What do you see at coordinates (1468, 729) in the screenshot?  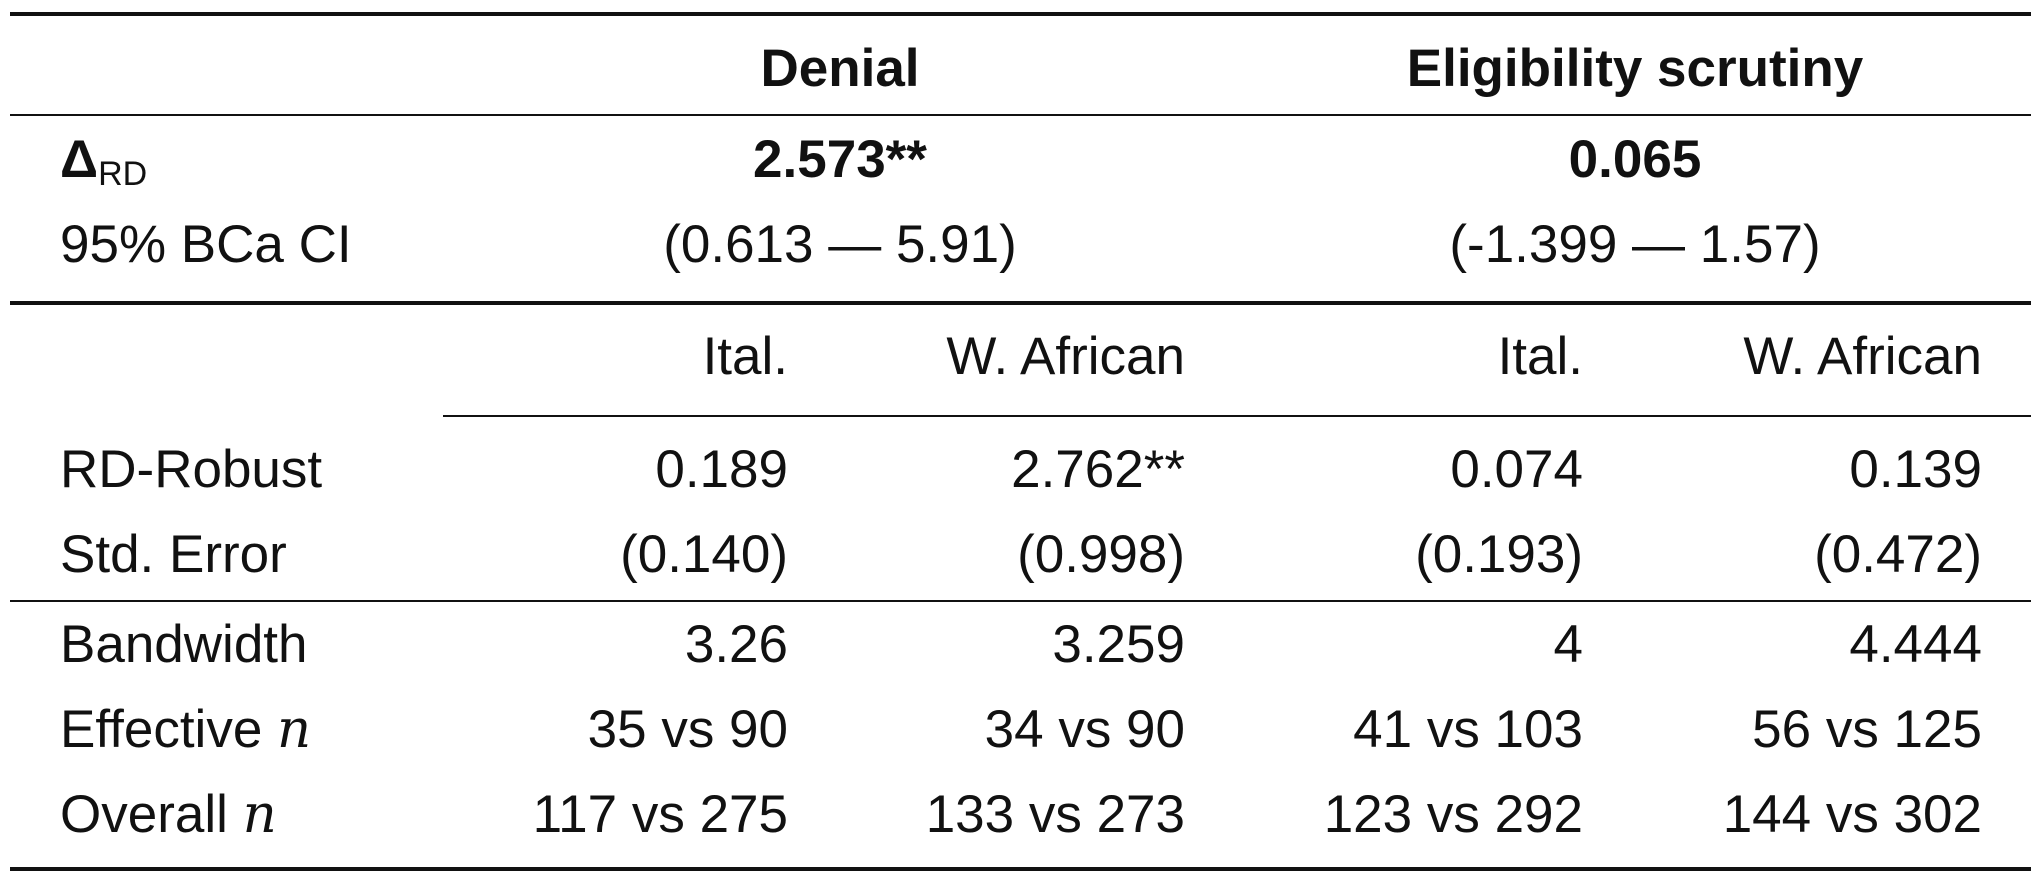 I see `cell: 41 vs 103` at bounding box center [1468, 729].